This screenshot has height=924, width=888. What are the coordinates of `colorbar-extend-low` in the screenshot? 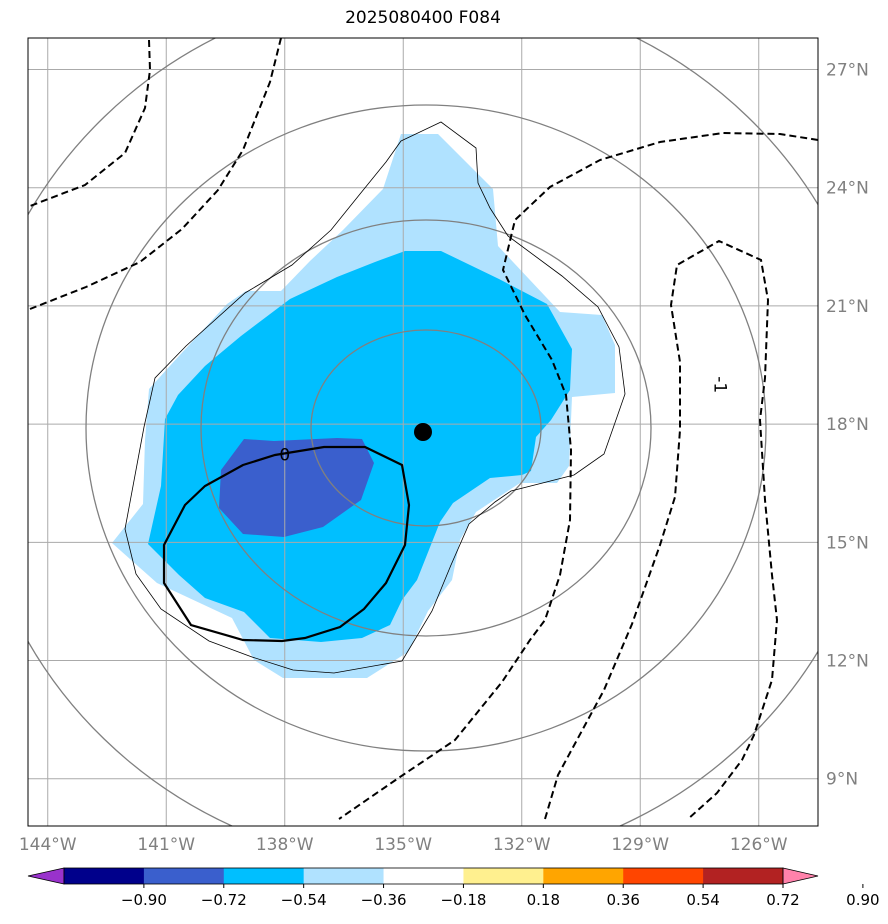 It's located at (46, 876).